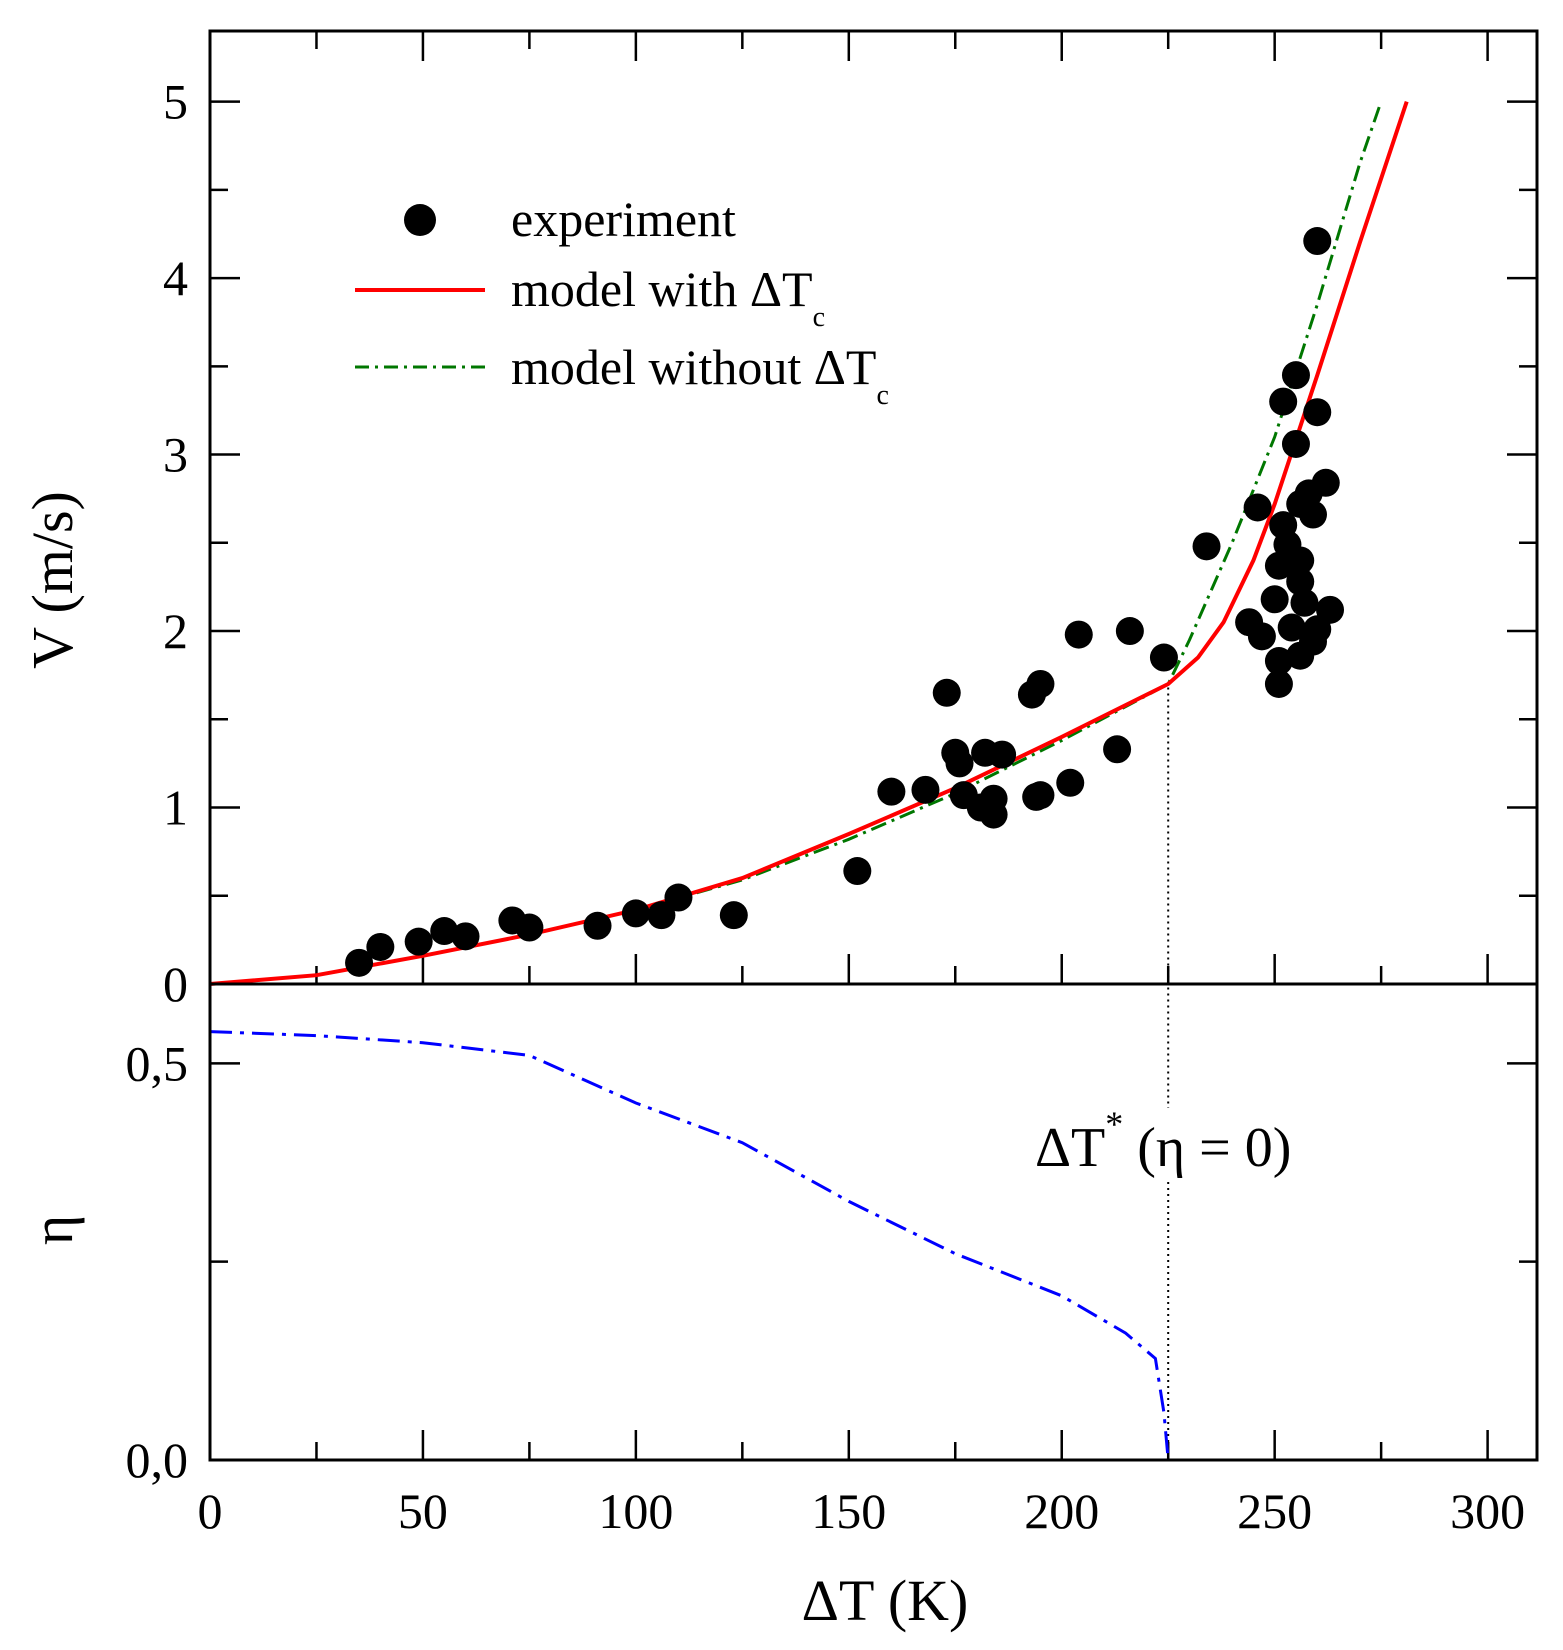 The height and width of the screenshot is (1650, 1563). I want to click on legend-label-with: model with ΔTc, so click(668, 297).